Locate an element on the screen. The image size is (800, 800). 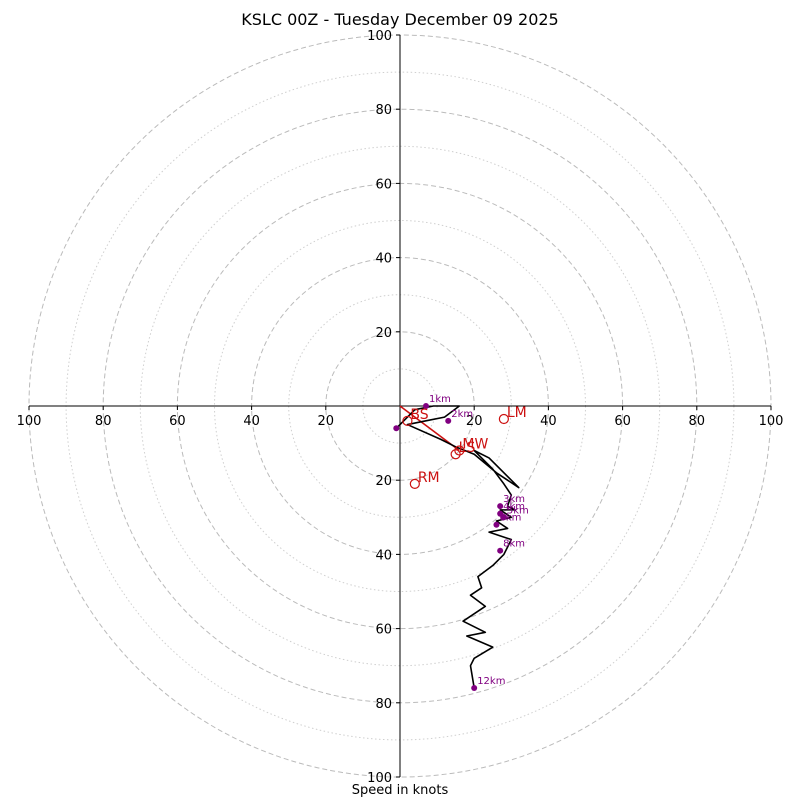
motion-label-RM: RM is located at coordinates (429, 478).